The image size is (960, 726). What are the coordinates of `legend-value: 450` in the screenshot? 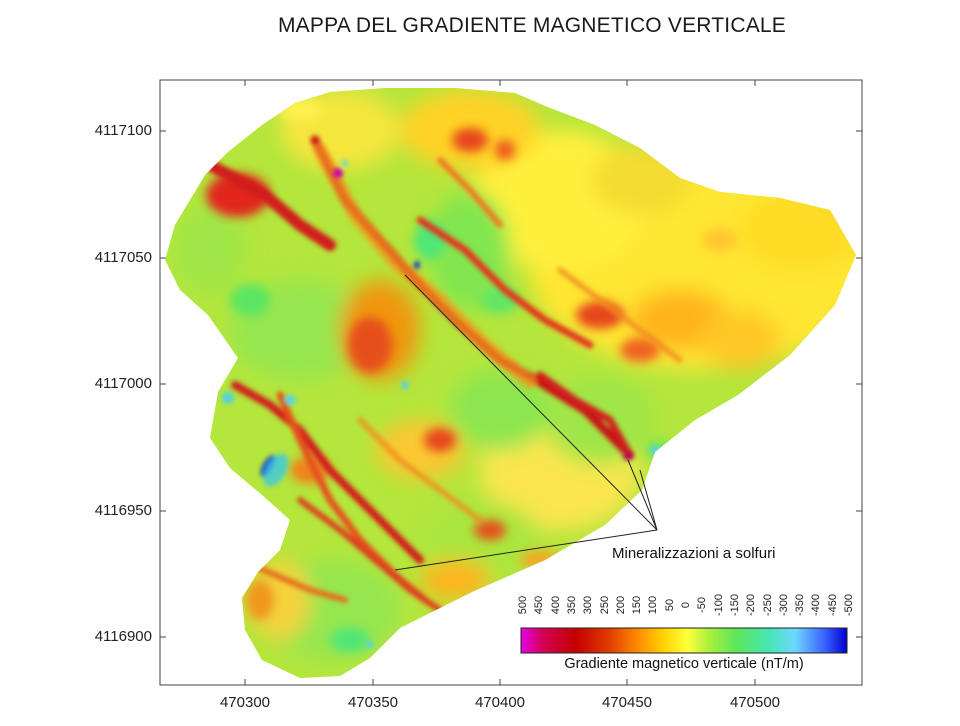 It's located at (539, 605).